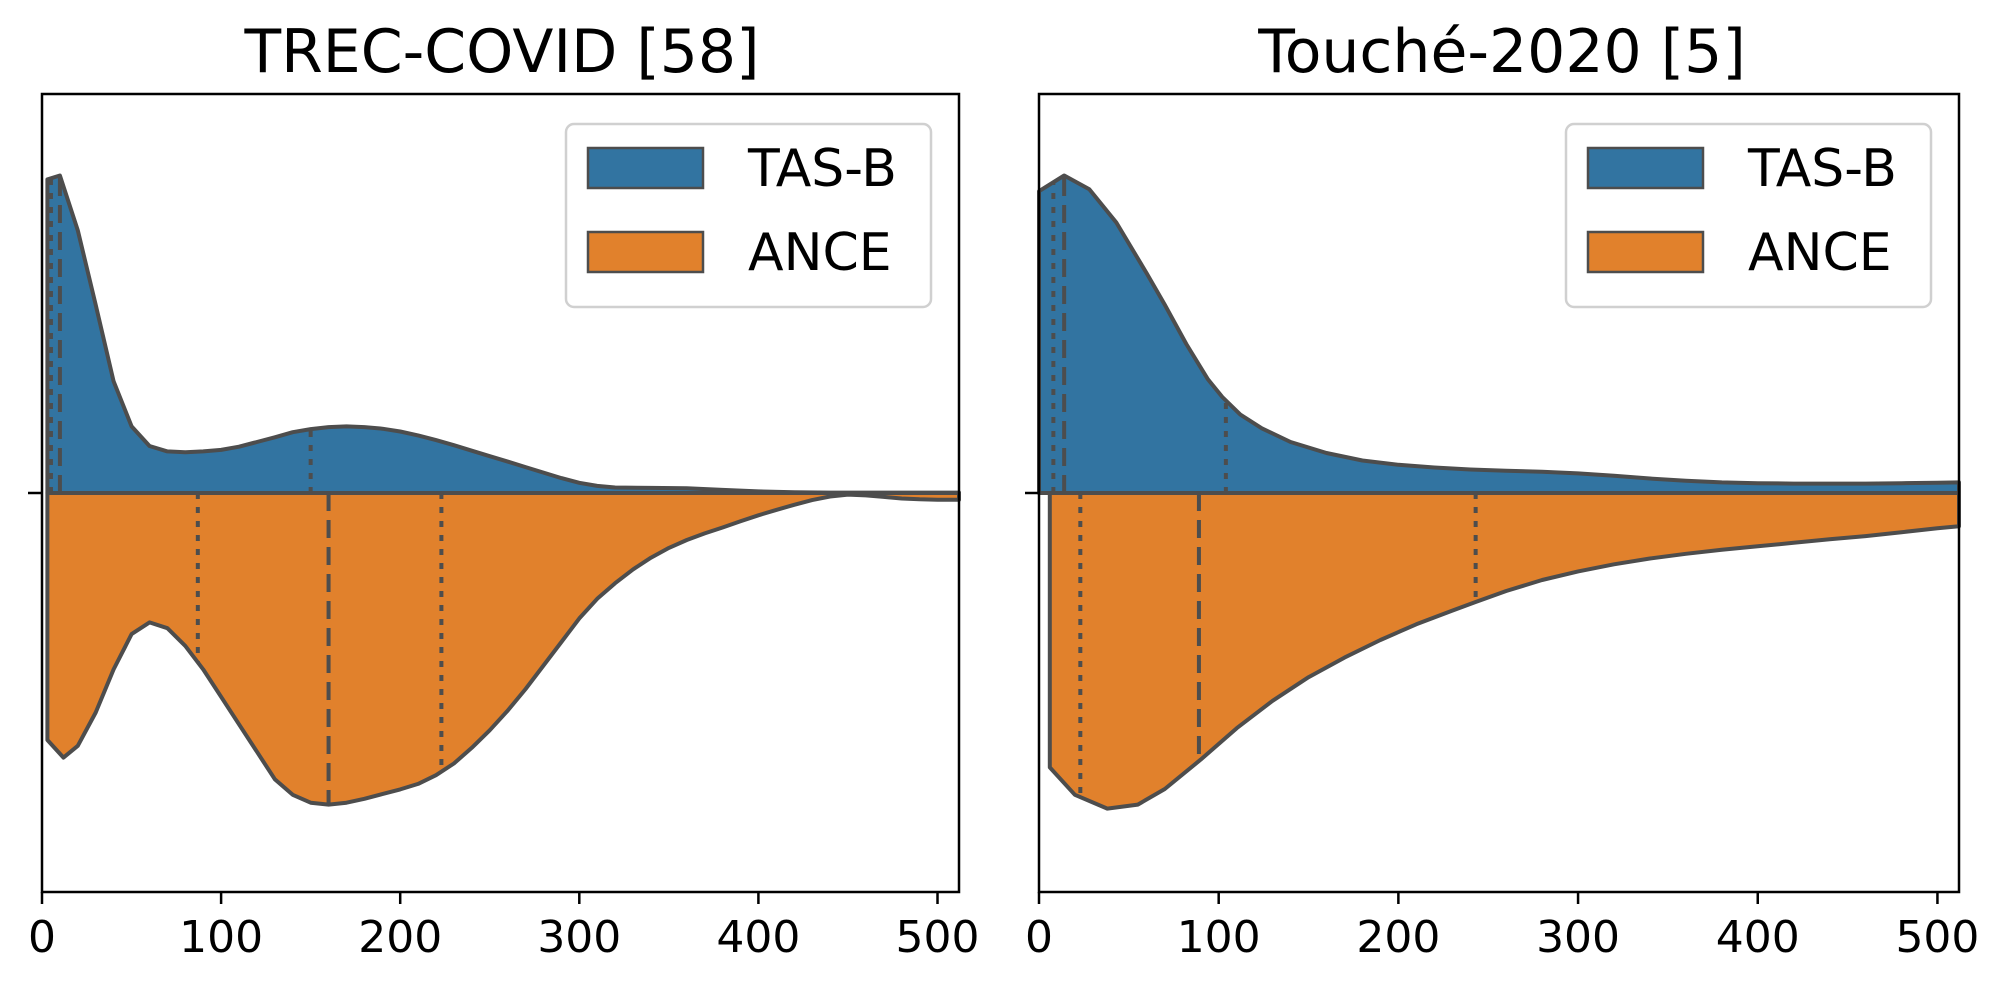 This screenshot has height=986, width=2000. Describe the element at coordinates (501, 52) in the screenshot. I see `panel-title: TREC-COVID [58]` at that location.